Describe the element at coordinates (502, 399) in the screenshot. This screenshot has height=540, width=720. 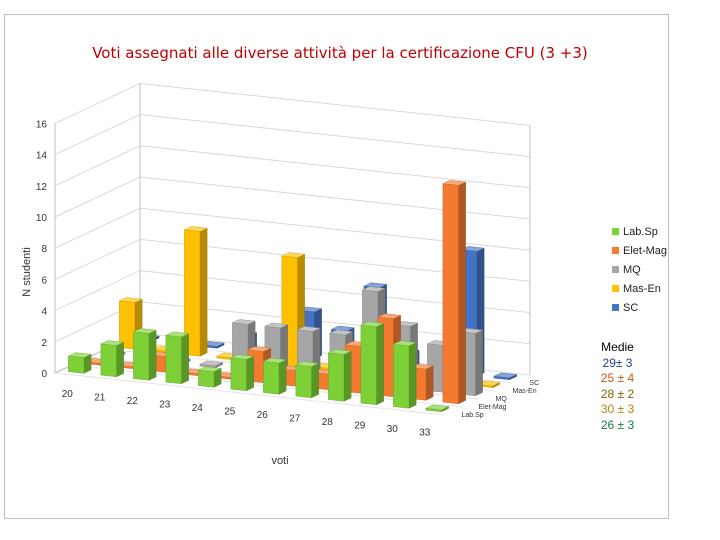
I see `depth-tick-label: MQ` at that location.